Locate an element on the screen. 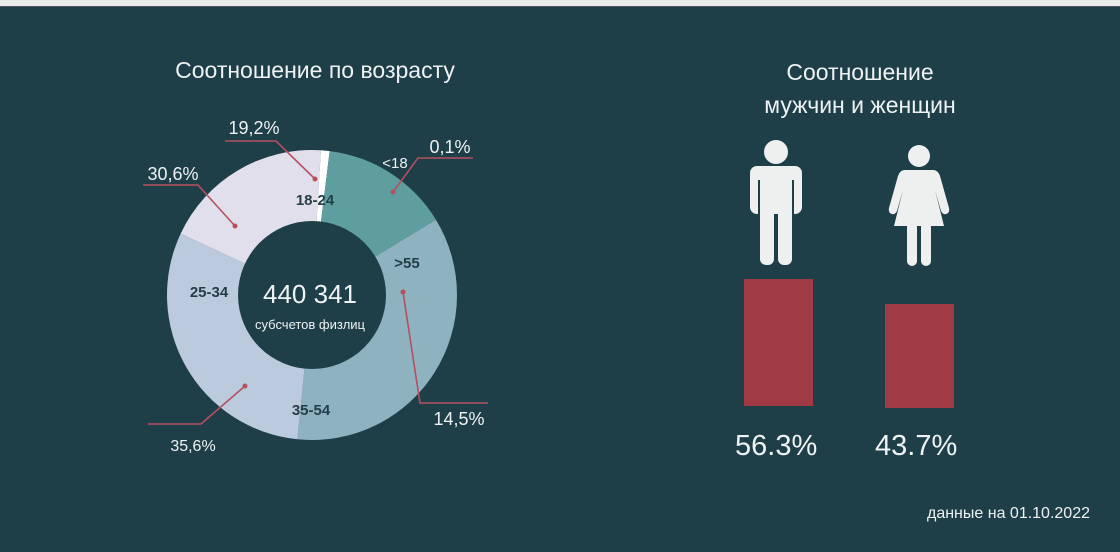  segment-label-18-24: 18-24 is located at coordinates (315, 200).